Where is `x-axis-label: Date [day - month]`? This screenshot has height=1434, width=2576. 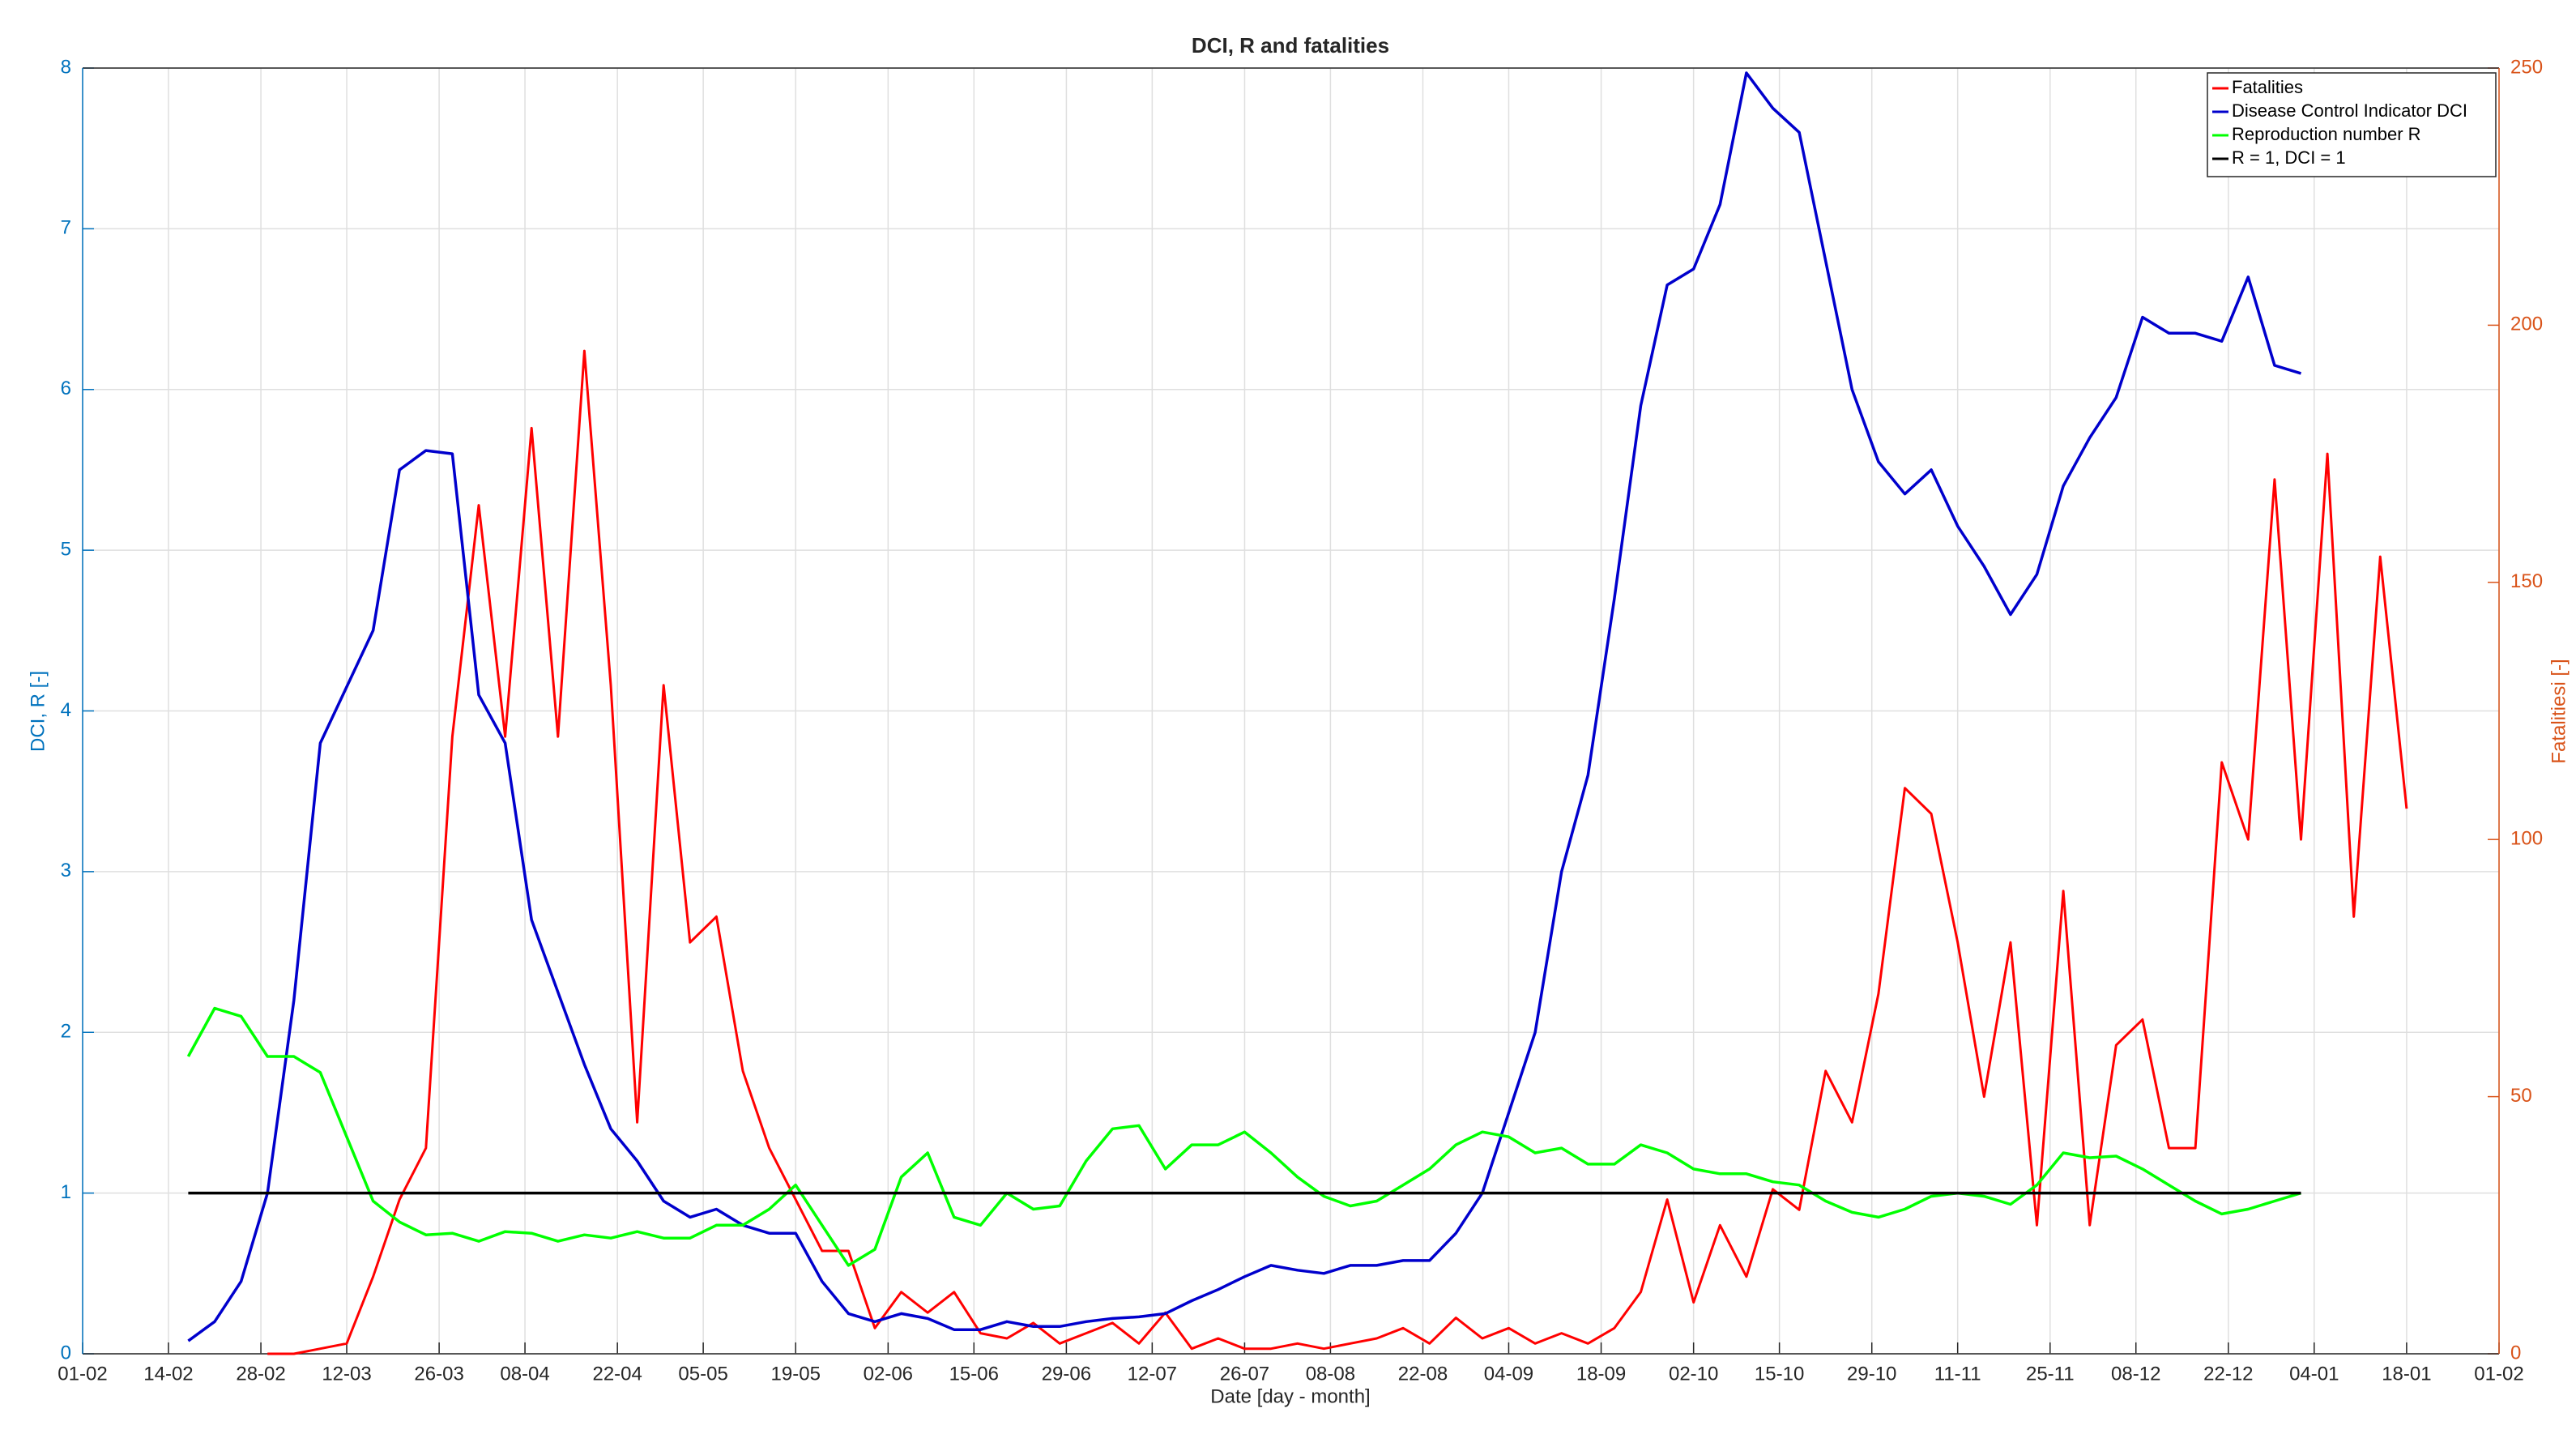 x-axis-label: Date [day - month] is located at coordinates (1290, 1396).